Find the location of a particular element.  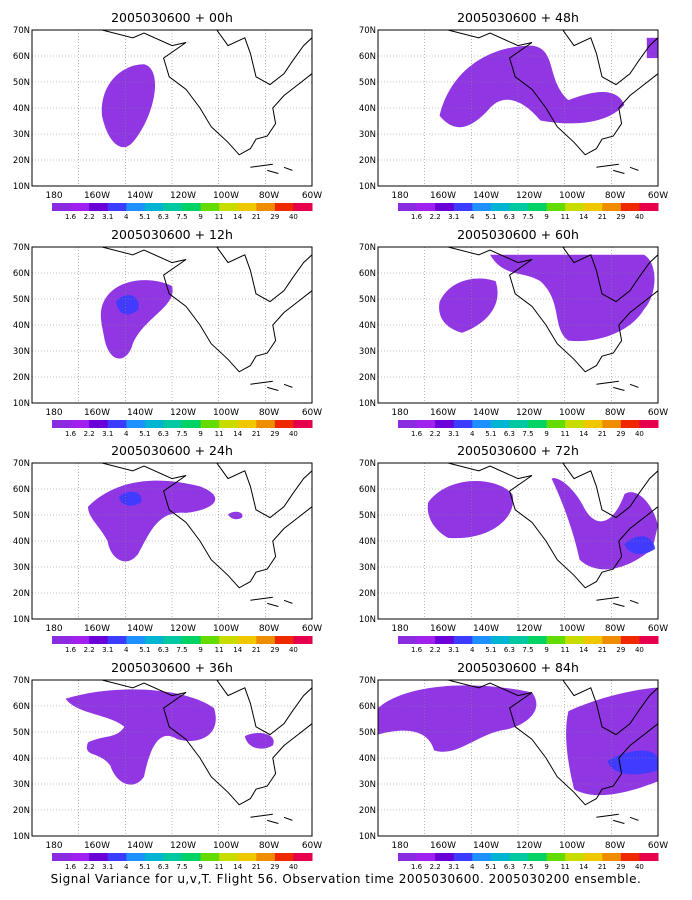

panel-title: 2005030600 + 60h is located at coordinates (518, 234).